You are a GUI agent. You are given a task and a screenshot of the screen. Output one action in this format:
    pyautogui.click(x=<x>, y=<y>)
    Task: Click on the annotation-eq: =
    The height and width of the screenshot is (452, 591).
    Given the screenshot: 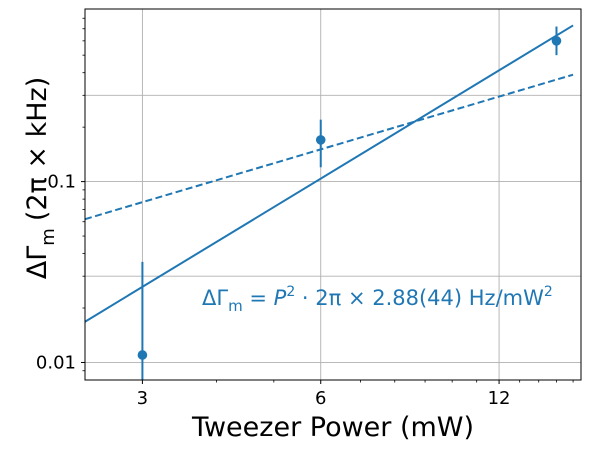 What is the action you would take?
    pyautogui.click(x=258, y=298)
    